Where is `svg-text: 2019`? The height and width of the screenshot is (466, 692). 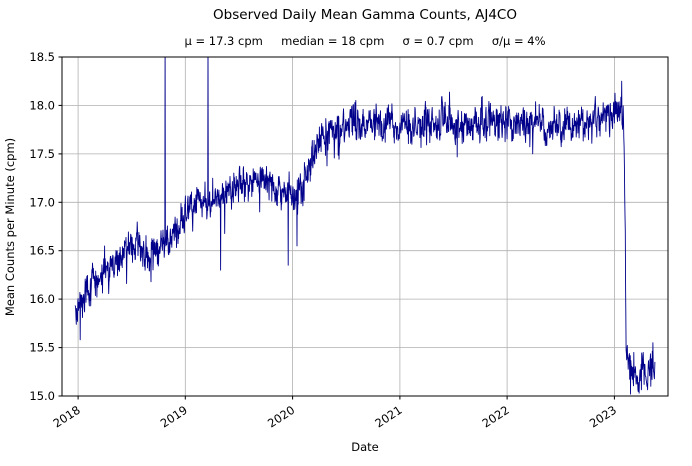
svg-text: 2019 is located at coordinates (174, 417).